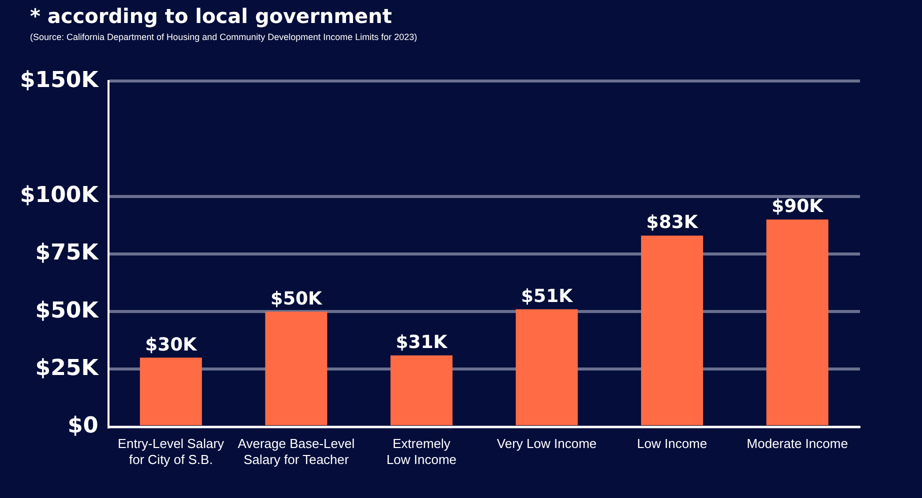 The height and width of the screenshot is (498, 922). I want to click on y-tick-label: $100K, so click(60, 195).